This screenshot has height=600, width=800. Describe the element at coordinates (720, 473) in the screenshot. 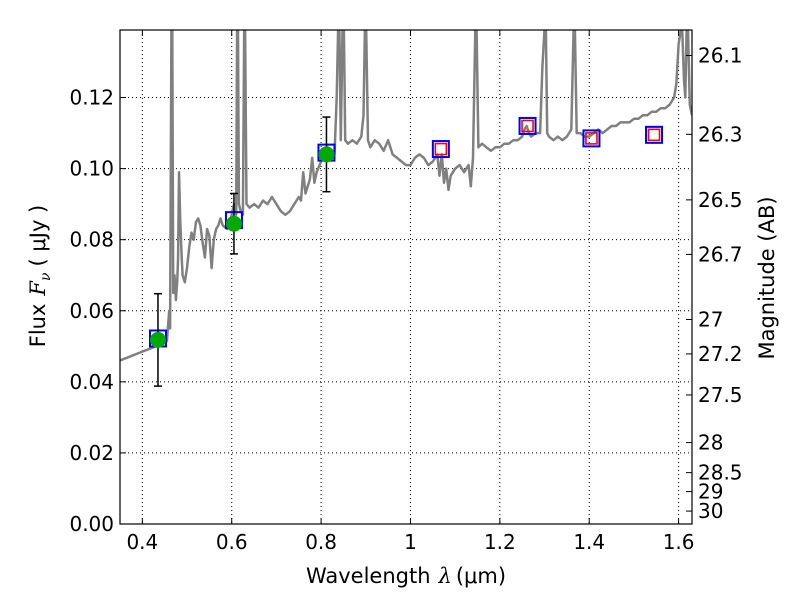

I see `y2-tick-label: 28.5` at that location.